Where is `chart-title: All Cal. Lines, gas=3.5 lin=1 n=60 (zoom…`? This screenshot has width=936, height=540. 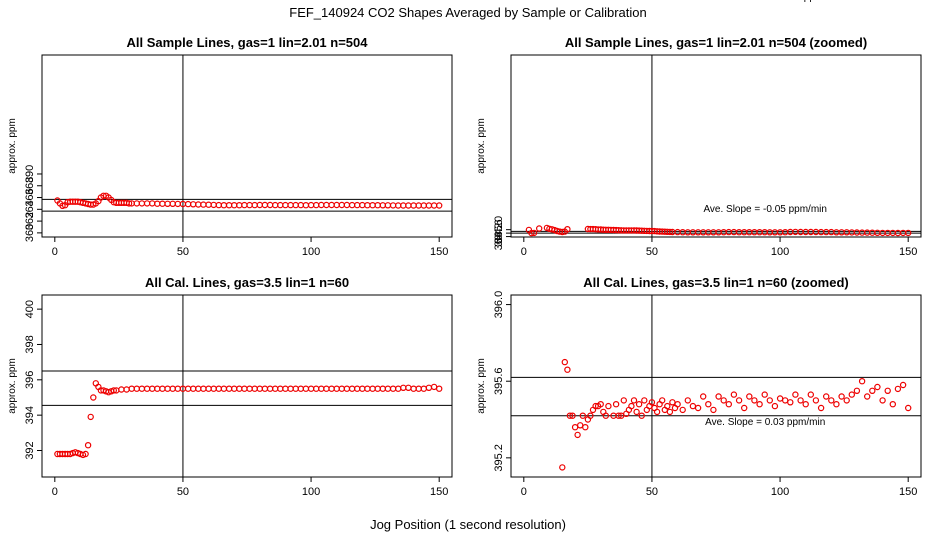 chart-title: All Cal. Lines, gas=3.5 lin=1 n=60 (zoom… is located at coordinates (716, 282).